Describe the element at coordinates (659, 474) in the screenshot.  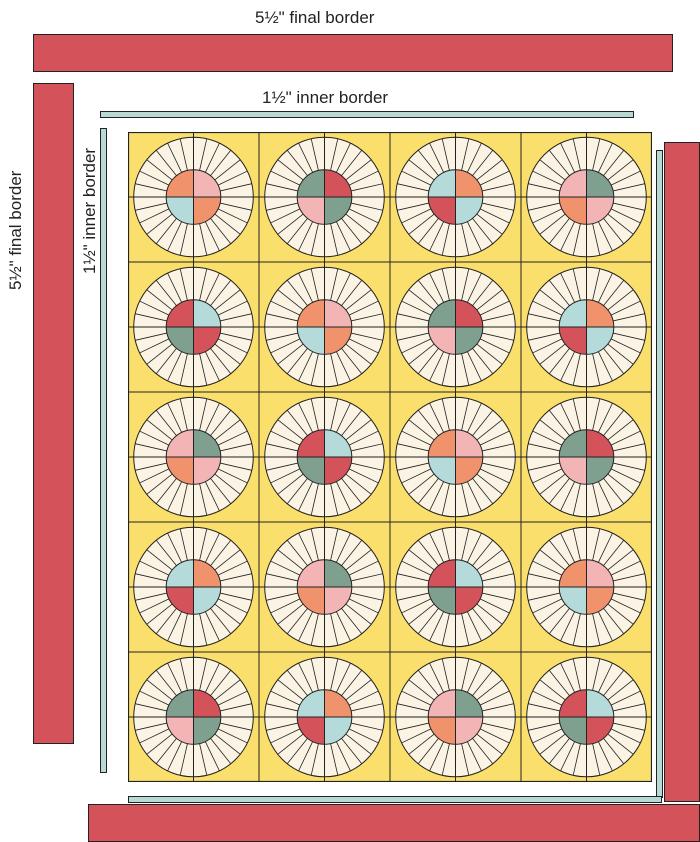
I see `right-inner-border-strip` at that location.